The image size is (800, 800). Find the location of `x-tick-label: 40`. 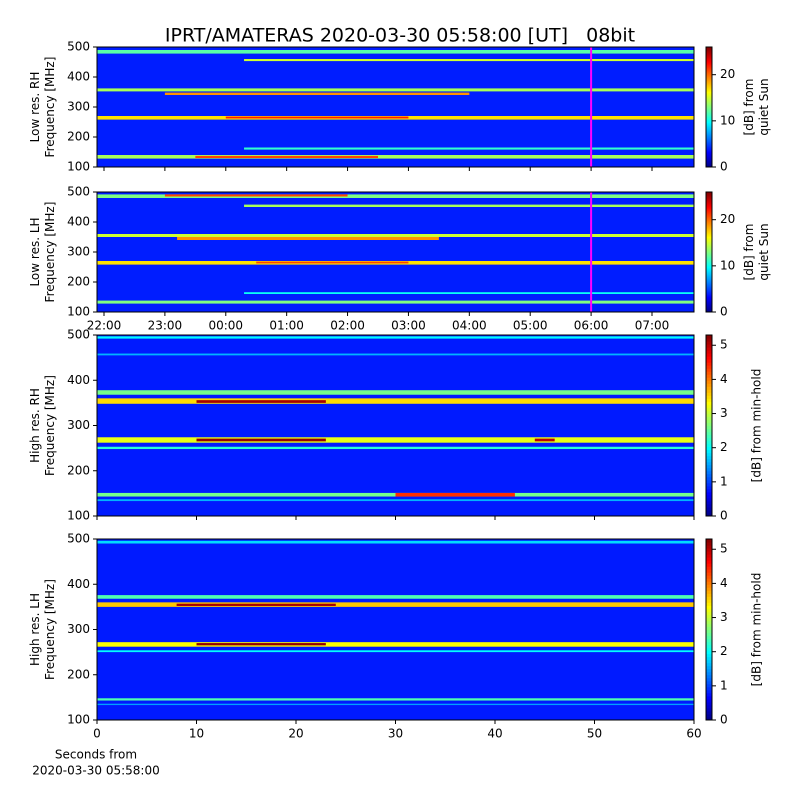

x-tick-label: 40 is located at coordinates (494, 734).